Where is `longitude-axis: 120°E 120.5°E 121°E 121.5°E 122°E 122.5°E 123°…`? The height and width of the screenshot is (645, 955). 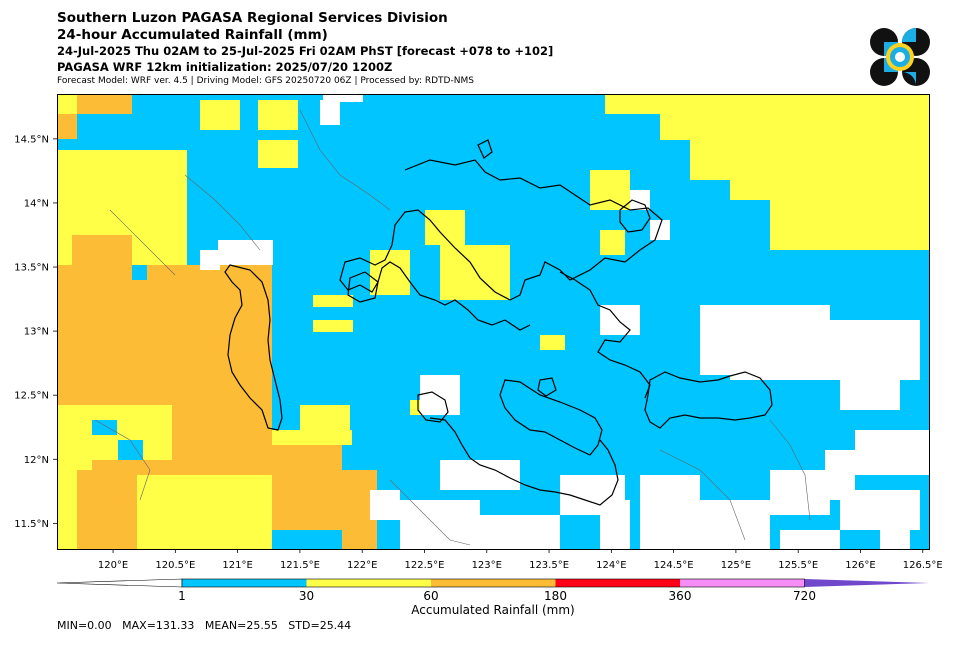
longitude-axis: 120°E 120.5°E 121°E 121.5°E 122°E 122.5°E 123°… is located at coordinates (520, 560).